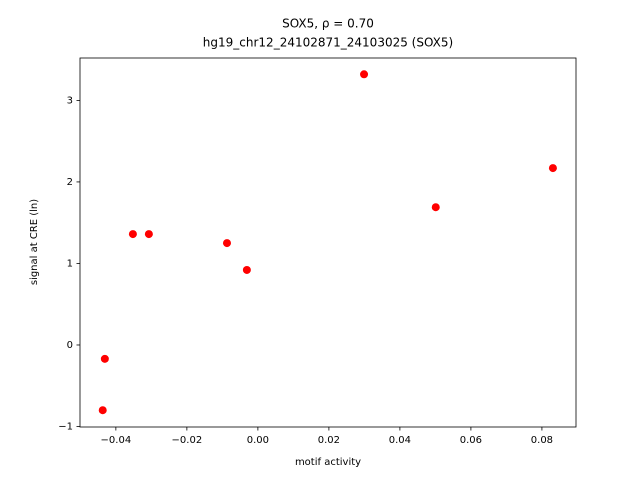 This screenshot has height=484, width=640. What do you see at coordinates (400, 440) in the screenshot?
I see `x-tick-label: 0.04` at bounding box center [400, 440].